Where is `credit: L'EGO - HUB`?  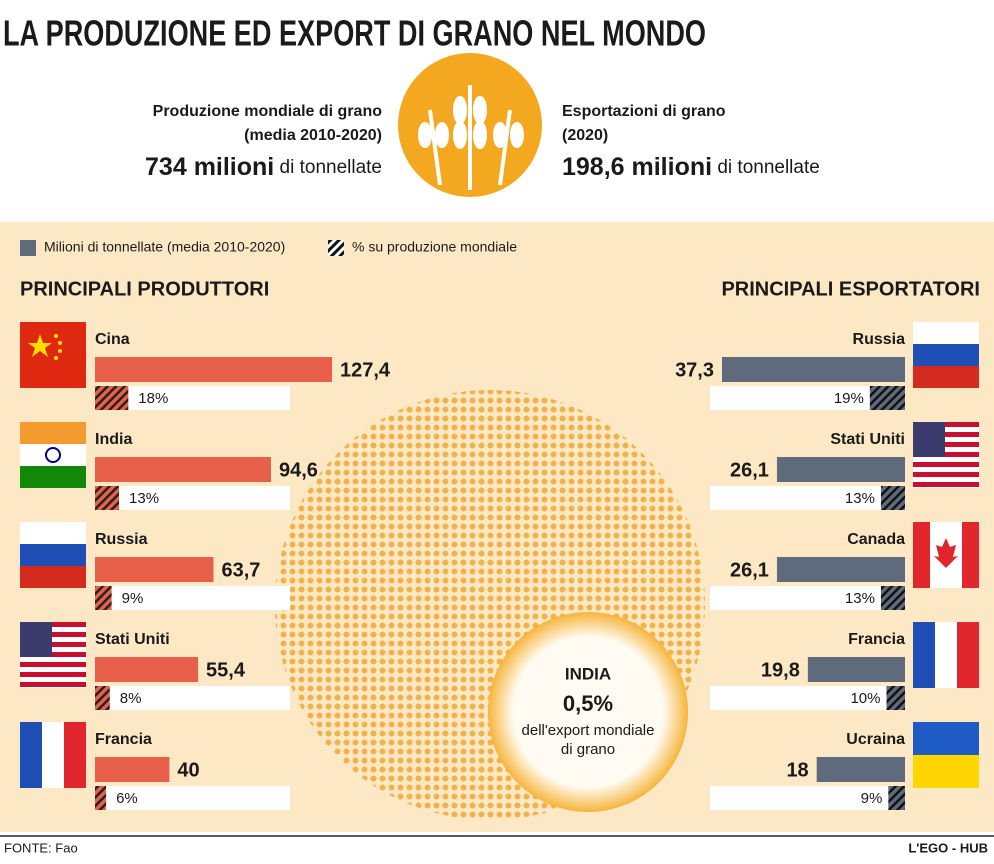
credit: L'EGO - HUB is located at coordinates (948, 847).